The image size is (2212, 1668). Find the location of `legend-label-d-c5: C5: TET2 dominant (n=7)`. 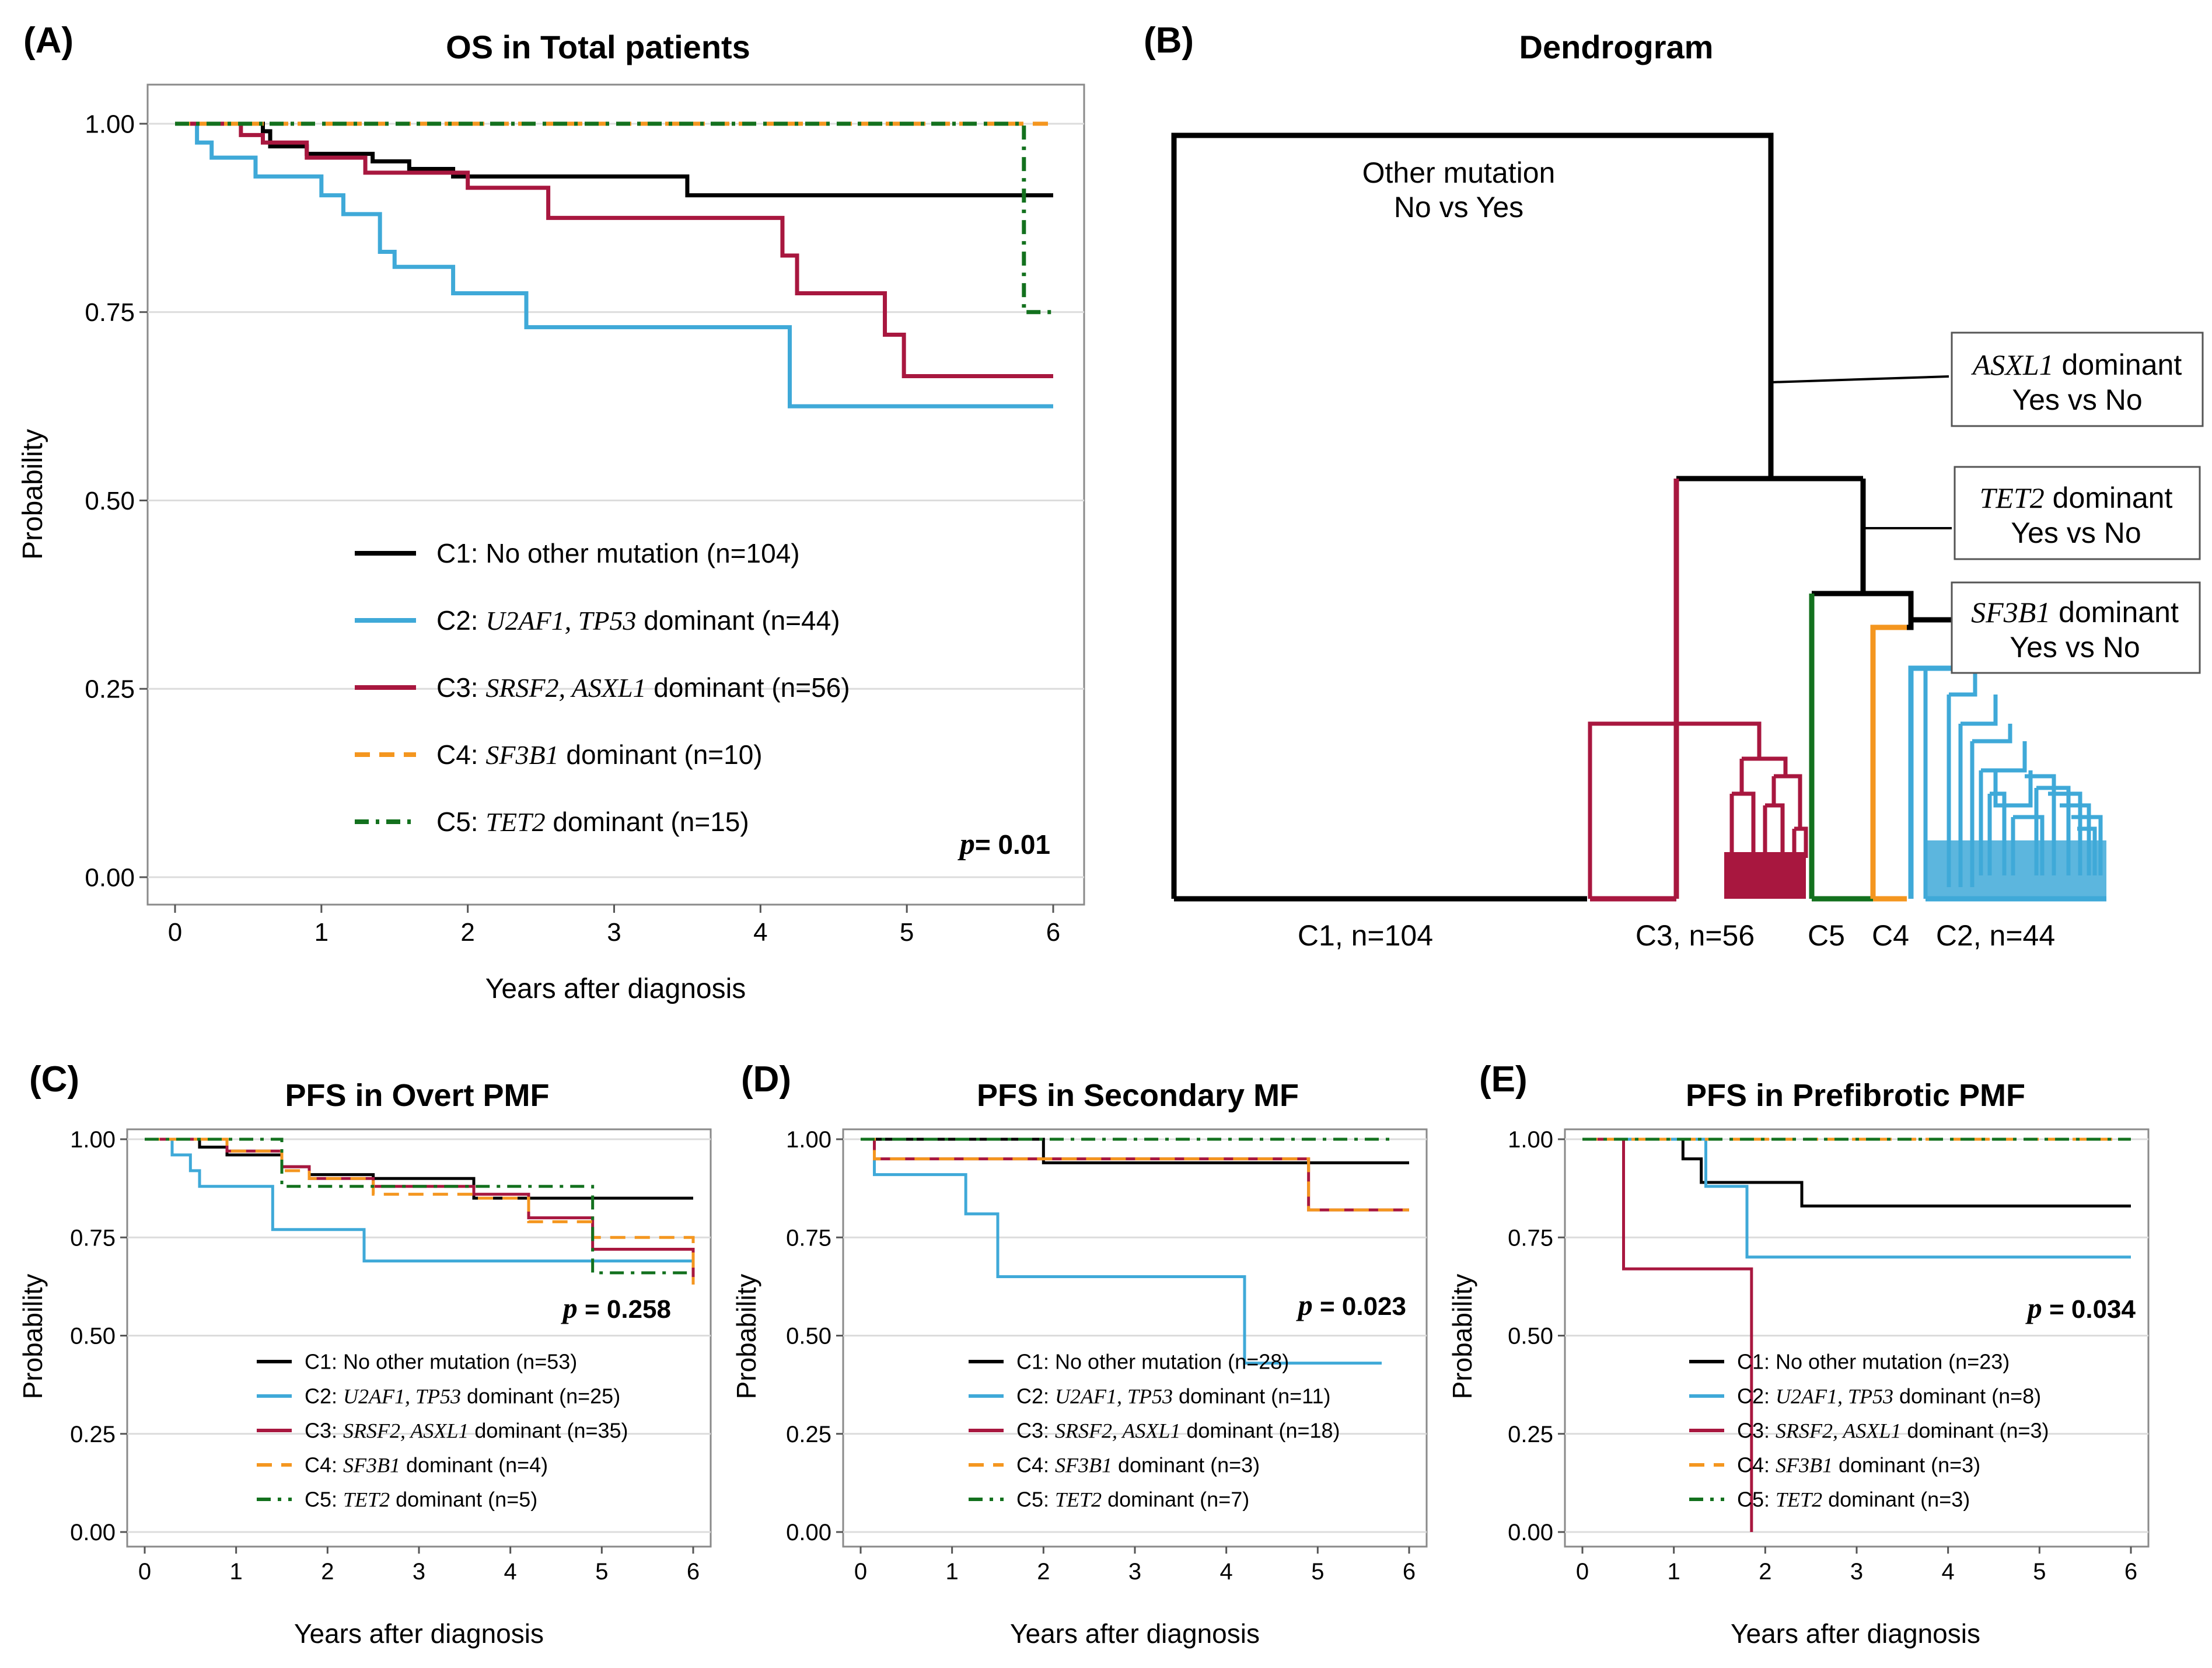

legend-label-d-c5: C5: TET2 dominant (n=7) is located at coordinates (1132, 1500).